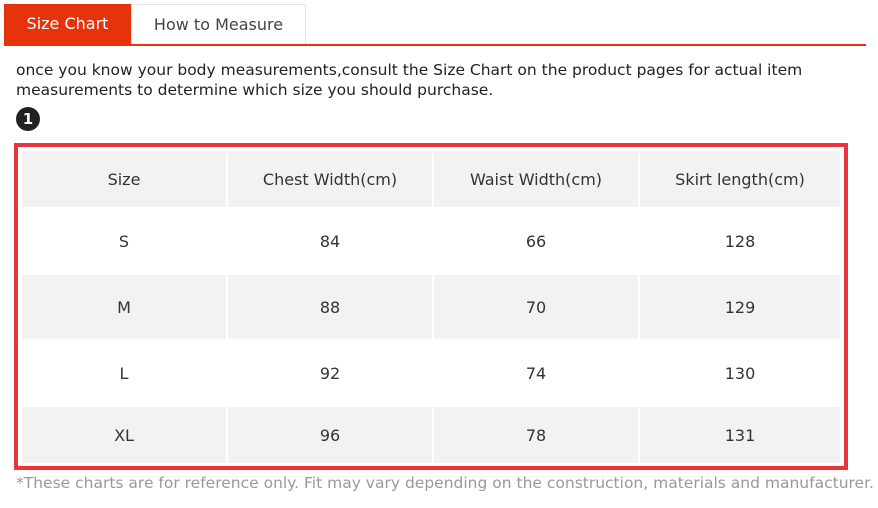 The image size is (878, 508). I want to click on table-cell: 74, so click(536, 373).